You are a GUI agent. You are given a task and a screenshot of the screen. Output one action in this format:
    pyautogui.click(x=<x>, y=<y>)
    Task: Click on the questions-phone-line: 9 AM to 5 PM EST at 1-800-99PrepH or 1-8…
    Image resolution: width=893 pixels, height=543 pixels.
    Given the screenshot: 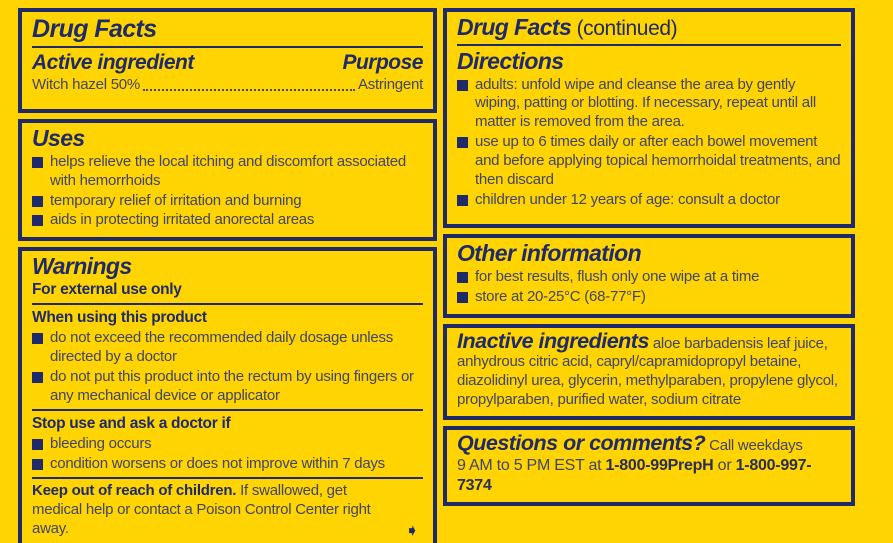 What is the action you would take?
    pyautogui.click(x=649, y=476)
    